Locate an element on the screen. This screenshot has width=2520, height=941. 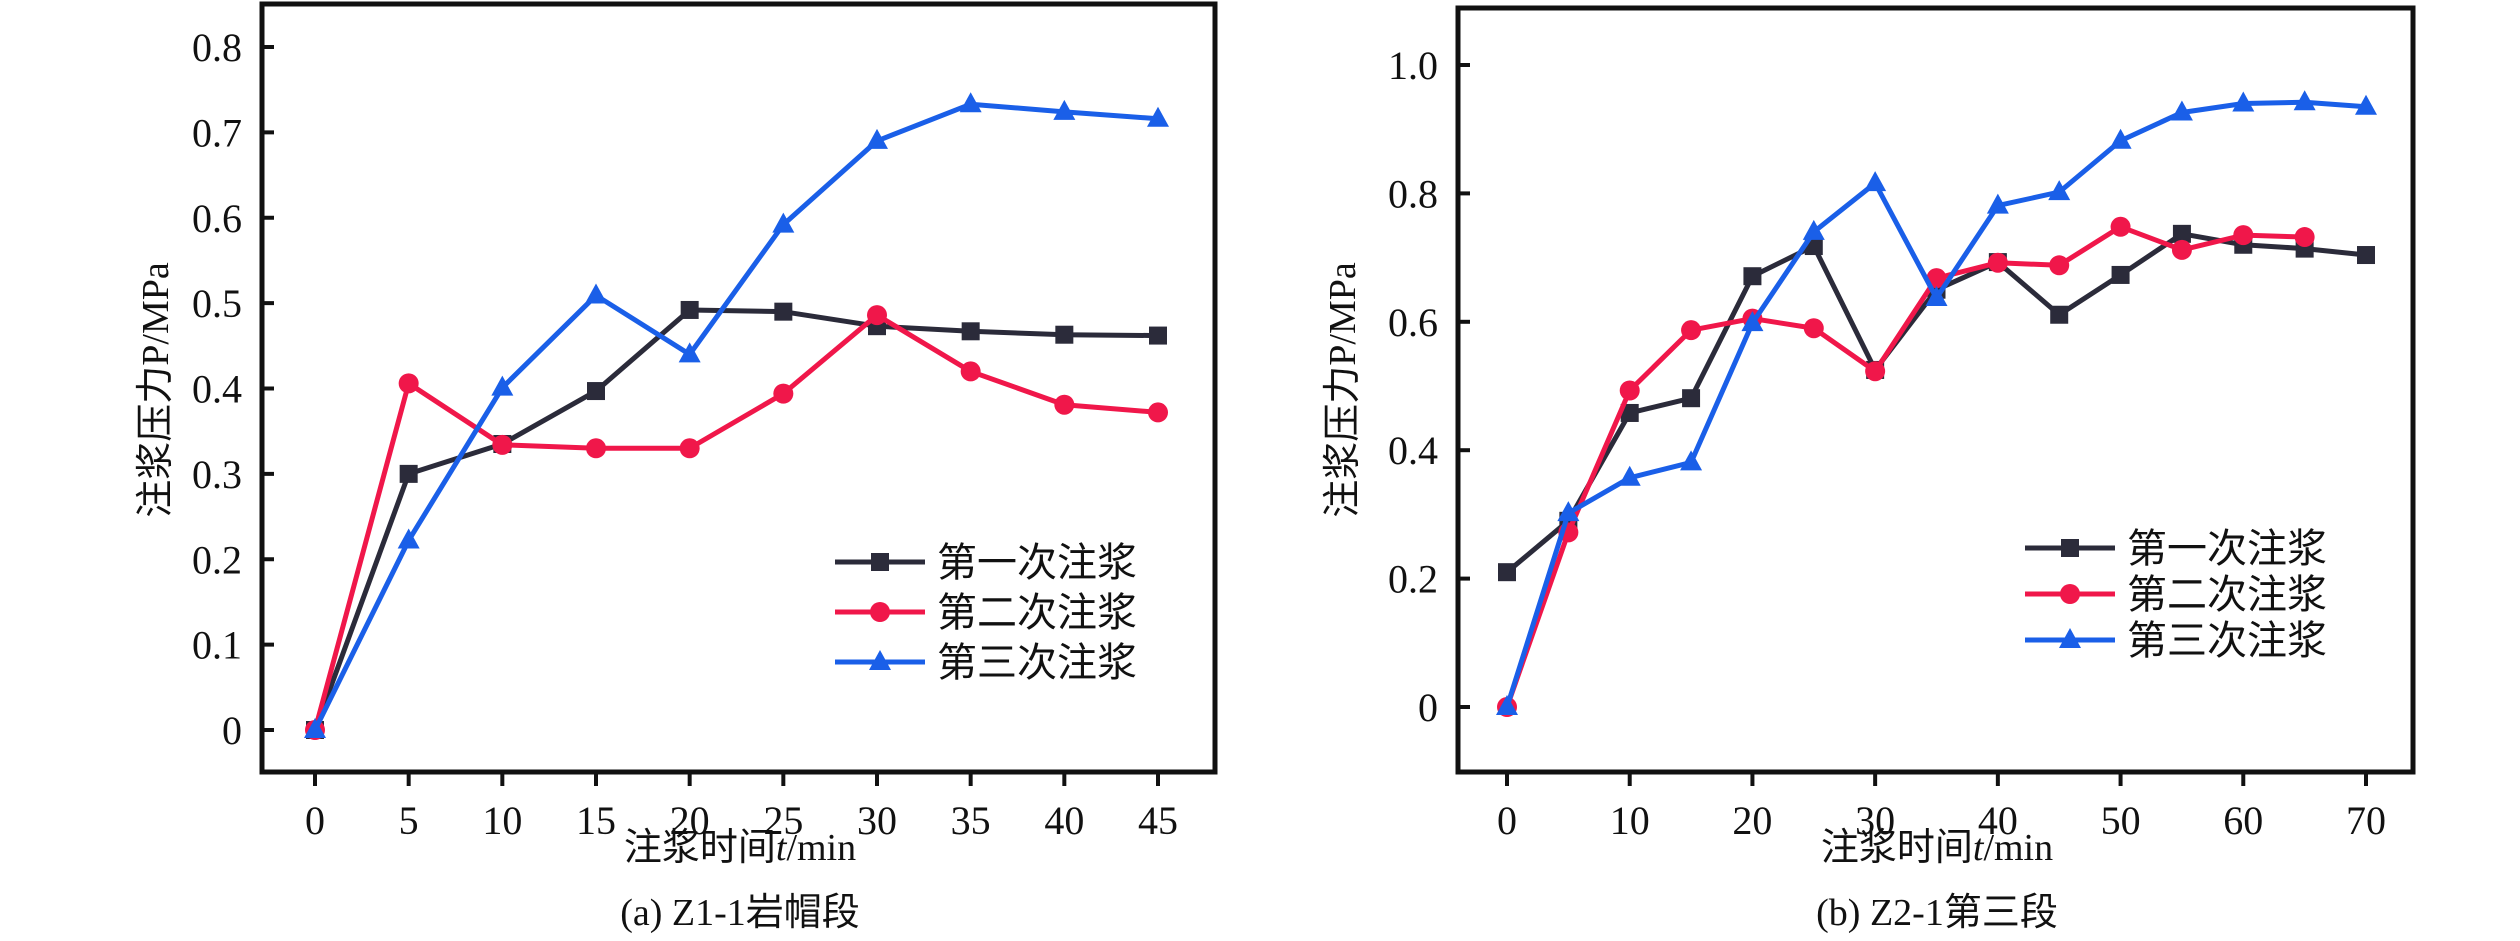
y-tick-label: 1.0 is located at coordinates (1413, 65).